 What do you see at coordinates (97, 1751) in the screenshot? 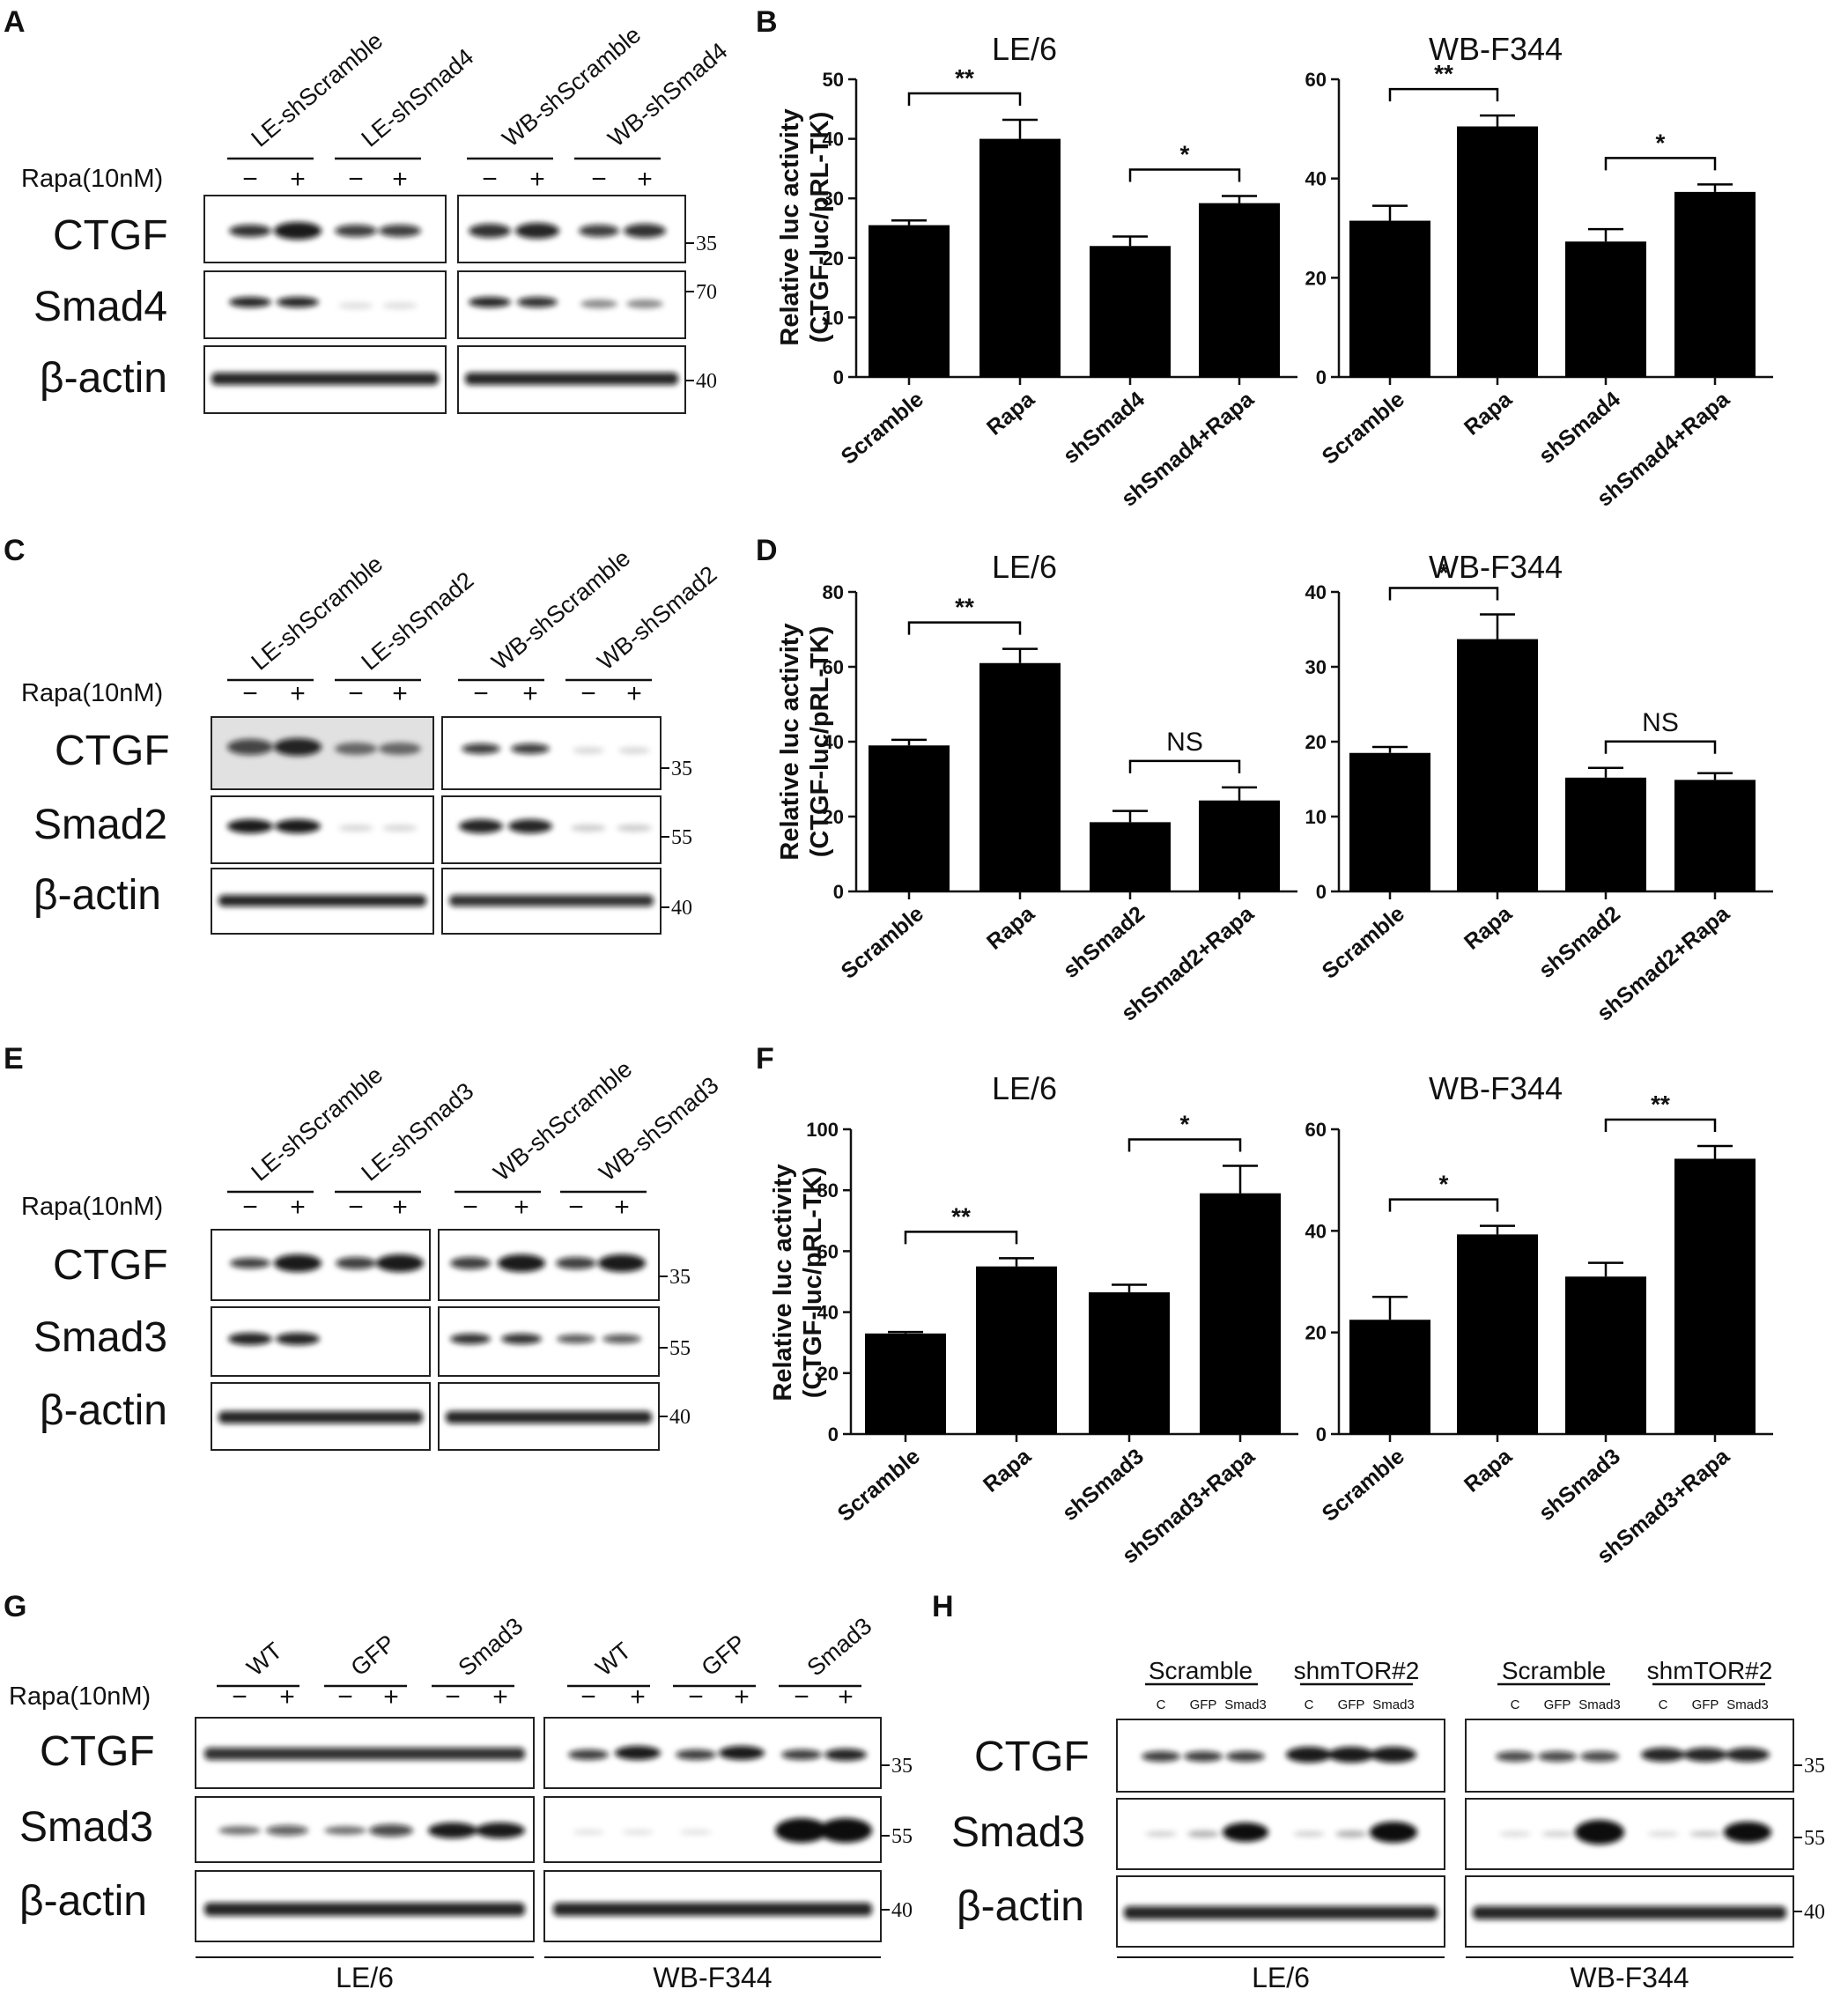
I see `blot-g-row-ctgf: CTGF` at bounding box center [97, 1751].